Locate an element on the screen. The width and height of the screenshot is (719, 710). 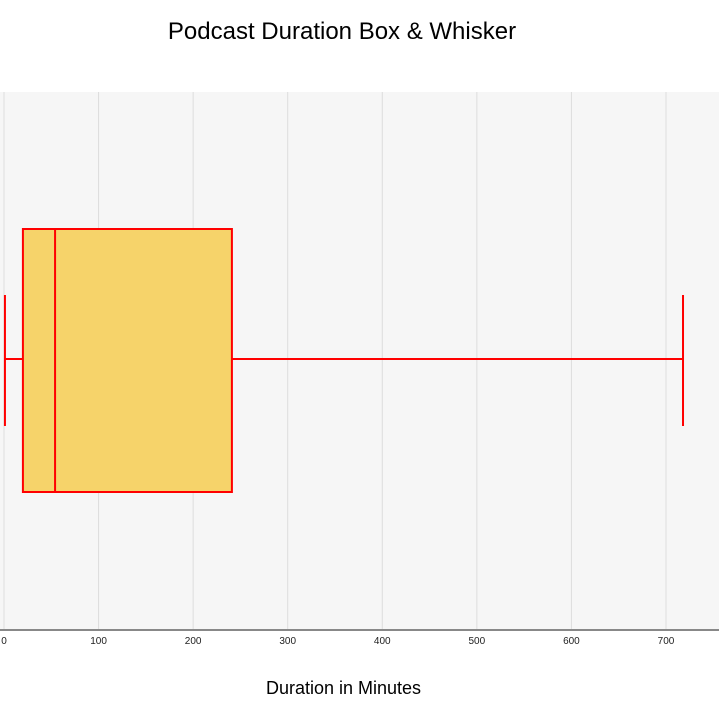
x-tick-label-100: 100 is located at coordinates (98, 641).